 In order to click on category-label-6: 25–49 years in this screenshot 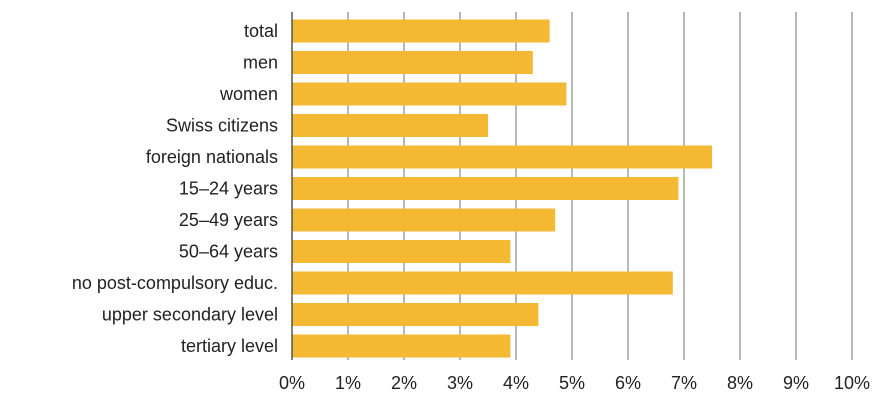, I will do `click(228, 220)`.